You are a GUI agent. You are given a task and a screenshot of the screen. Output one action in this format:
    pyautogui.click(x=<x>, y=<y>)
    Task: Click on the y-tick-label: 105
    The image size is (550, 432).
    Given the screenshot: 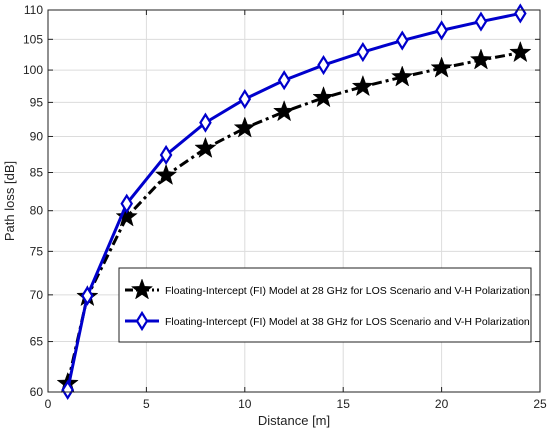 What is the action you would take?
    pyautogui.click(x=33, y=39)
    